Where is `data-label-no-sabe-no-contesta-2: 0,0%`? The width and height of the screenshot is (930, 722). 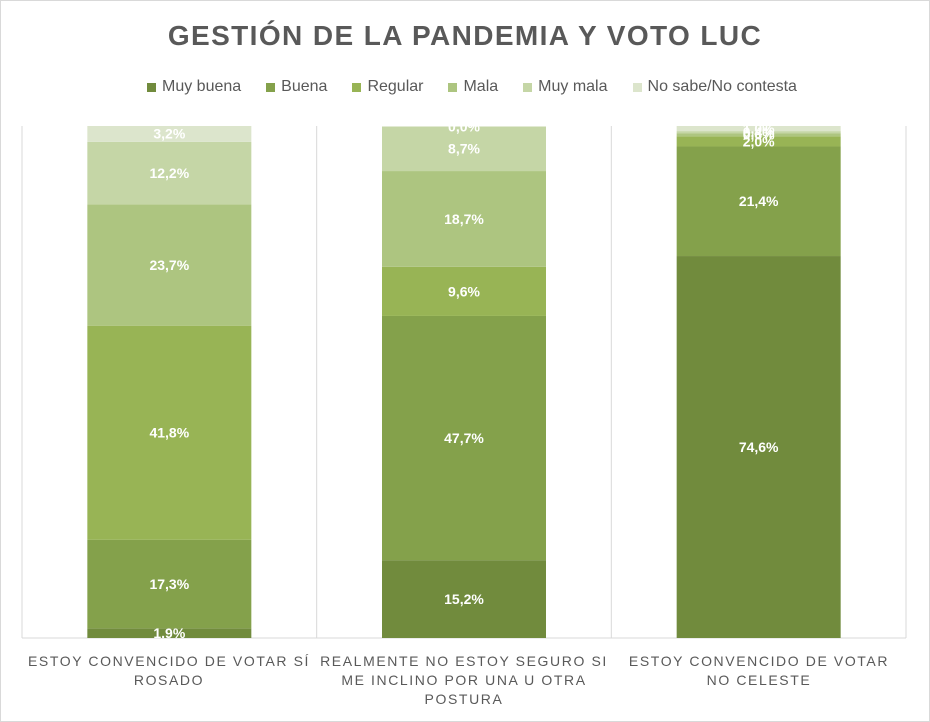 data-label-no-sabe-no-contesta-2: 0,0% is located at coordinates (464, 126).